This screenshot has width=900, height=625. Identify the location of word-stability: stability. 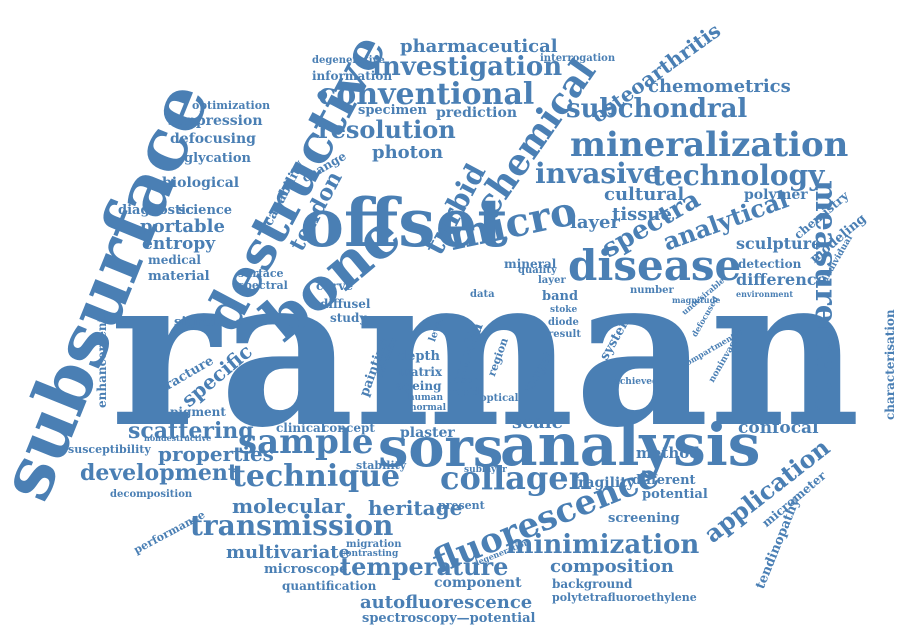
(381, 465).